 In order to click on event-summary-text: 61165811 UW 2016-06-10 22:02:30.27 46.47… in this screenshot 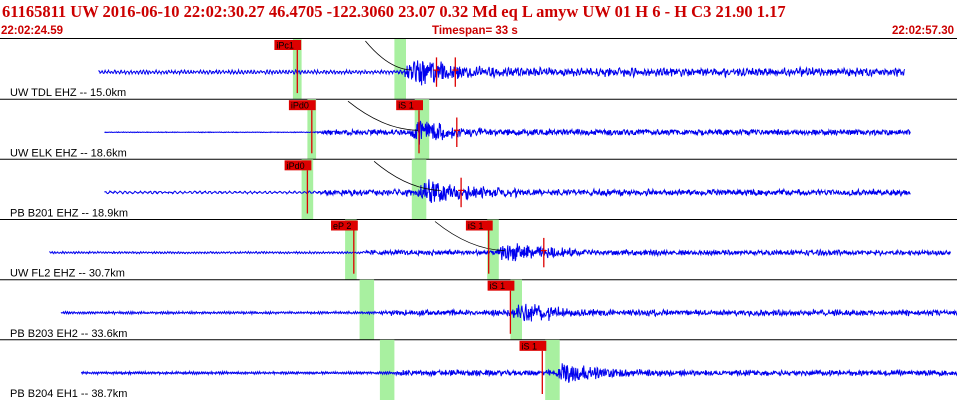, I will do `click(394, 11)`.